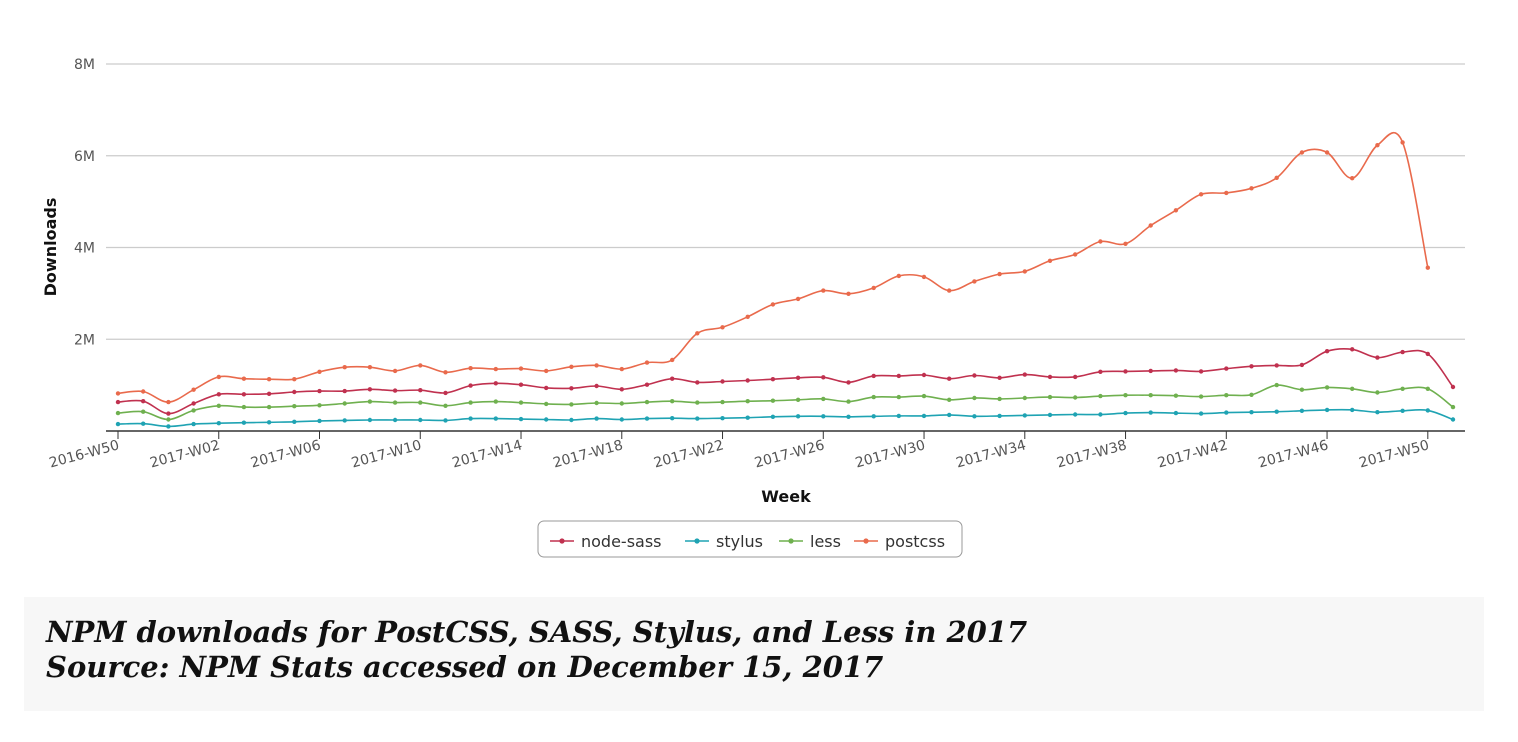 This screenshot has height=742, width=1518. I want to click on x-tick-label: 2017-W46, so click(1294, 454).